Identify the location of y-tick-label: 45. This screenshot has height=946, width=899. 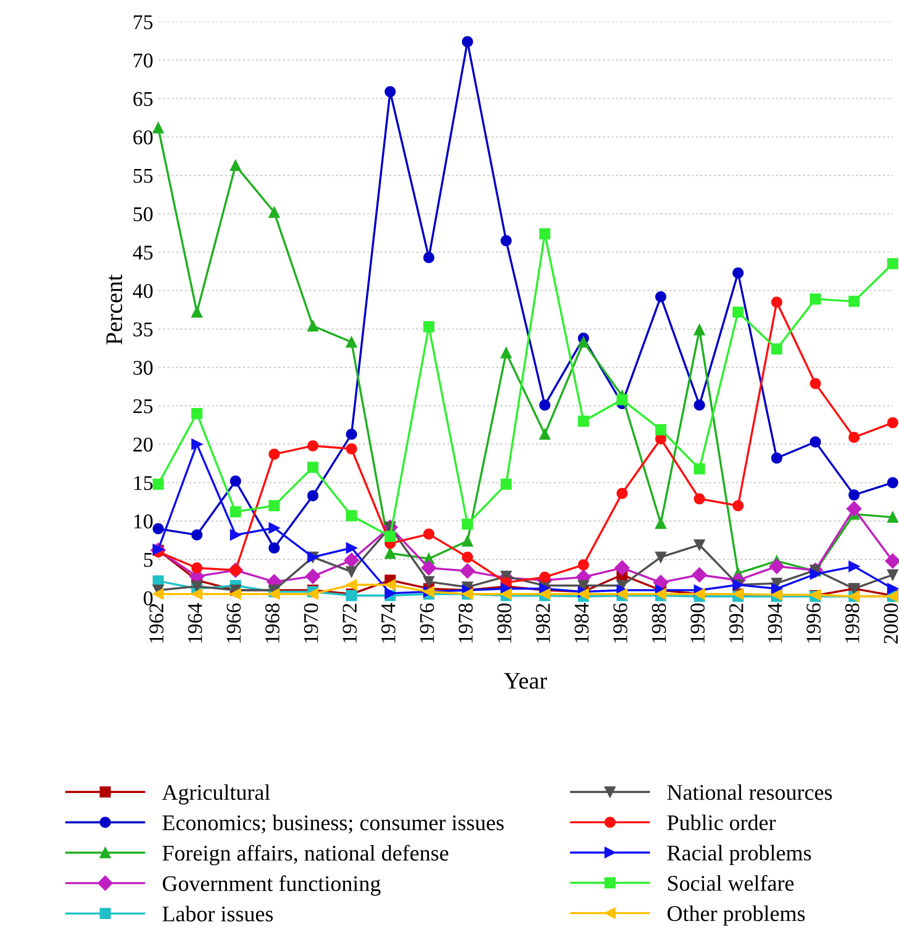
(142, 253).